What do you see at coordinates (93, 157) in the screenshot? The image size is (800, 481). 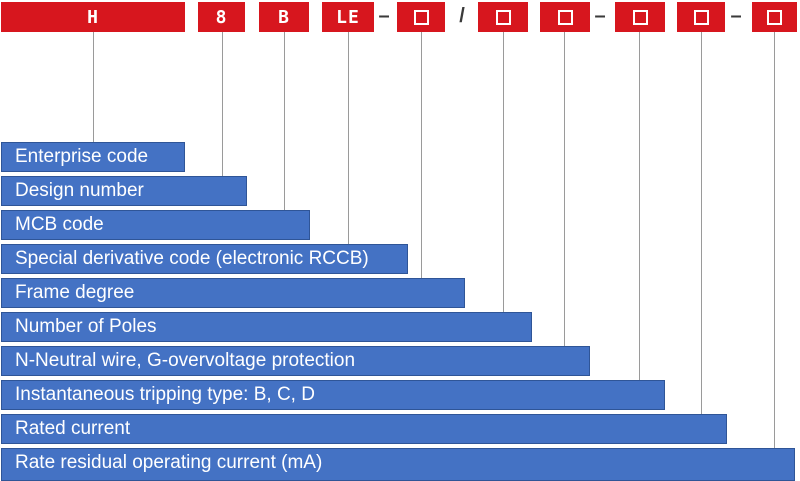 I see `label-bar-enterprise-code: Enterprise code` at bounding box center [93, 157].